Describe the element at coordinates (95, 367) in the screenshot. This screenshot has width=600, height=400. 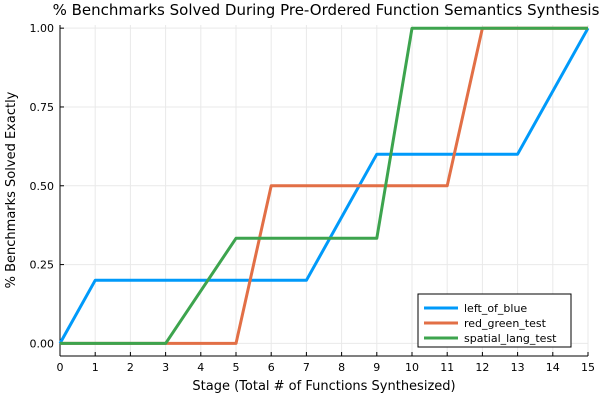
I see `x-tick-label: 1` at that location.